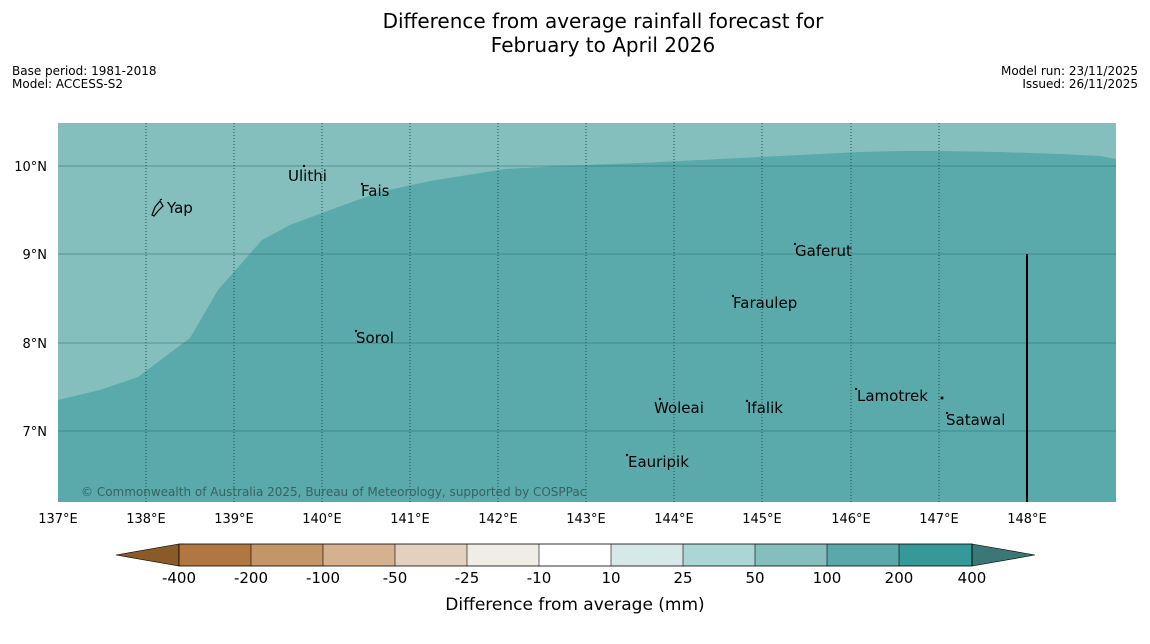 This screenshot has width=1150, height=644. I want to click on colorbar-tick: -100, so click(323, 578).